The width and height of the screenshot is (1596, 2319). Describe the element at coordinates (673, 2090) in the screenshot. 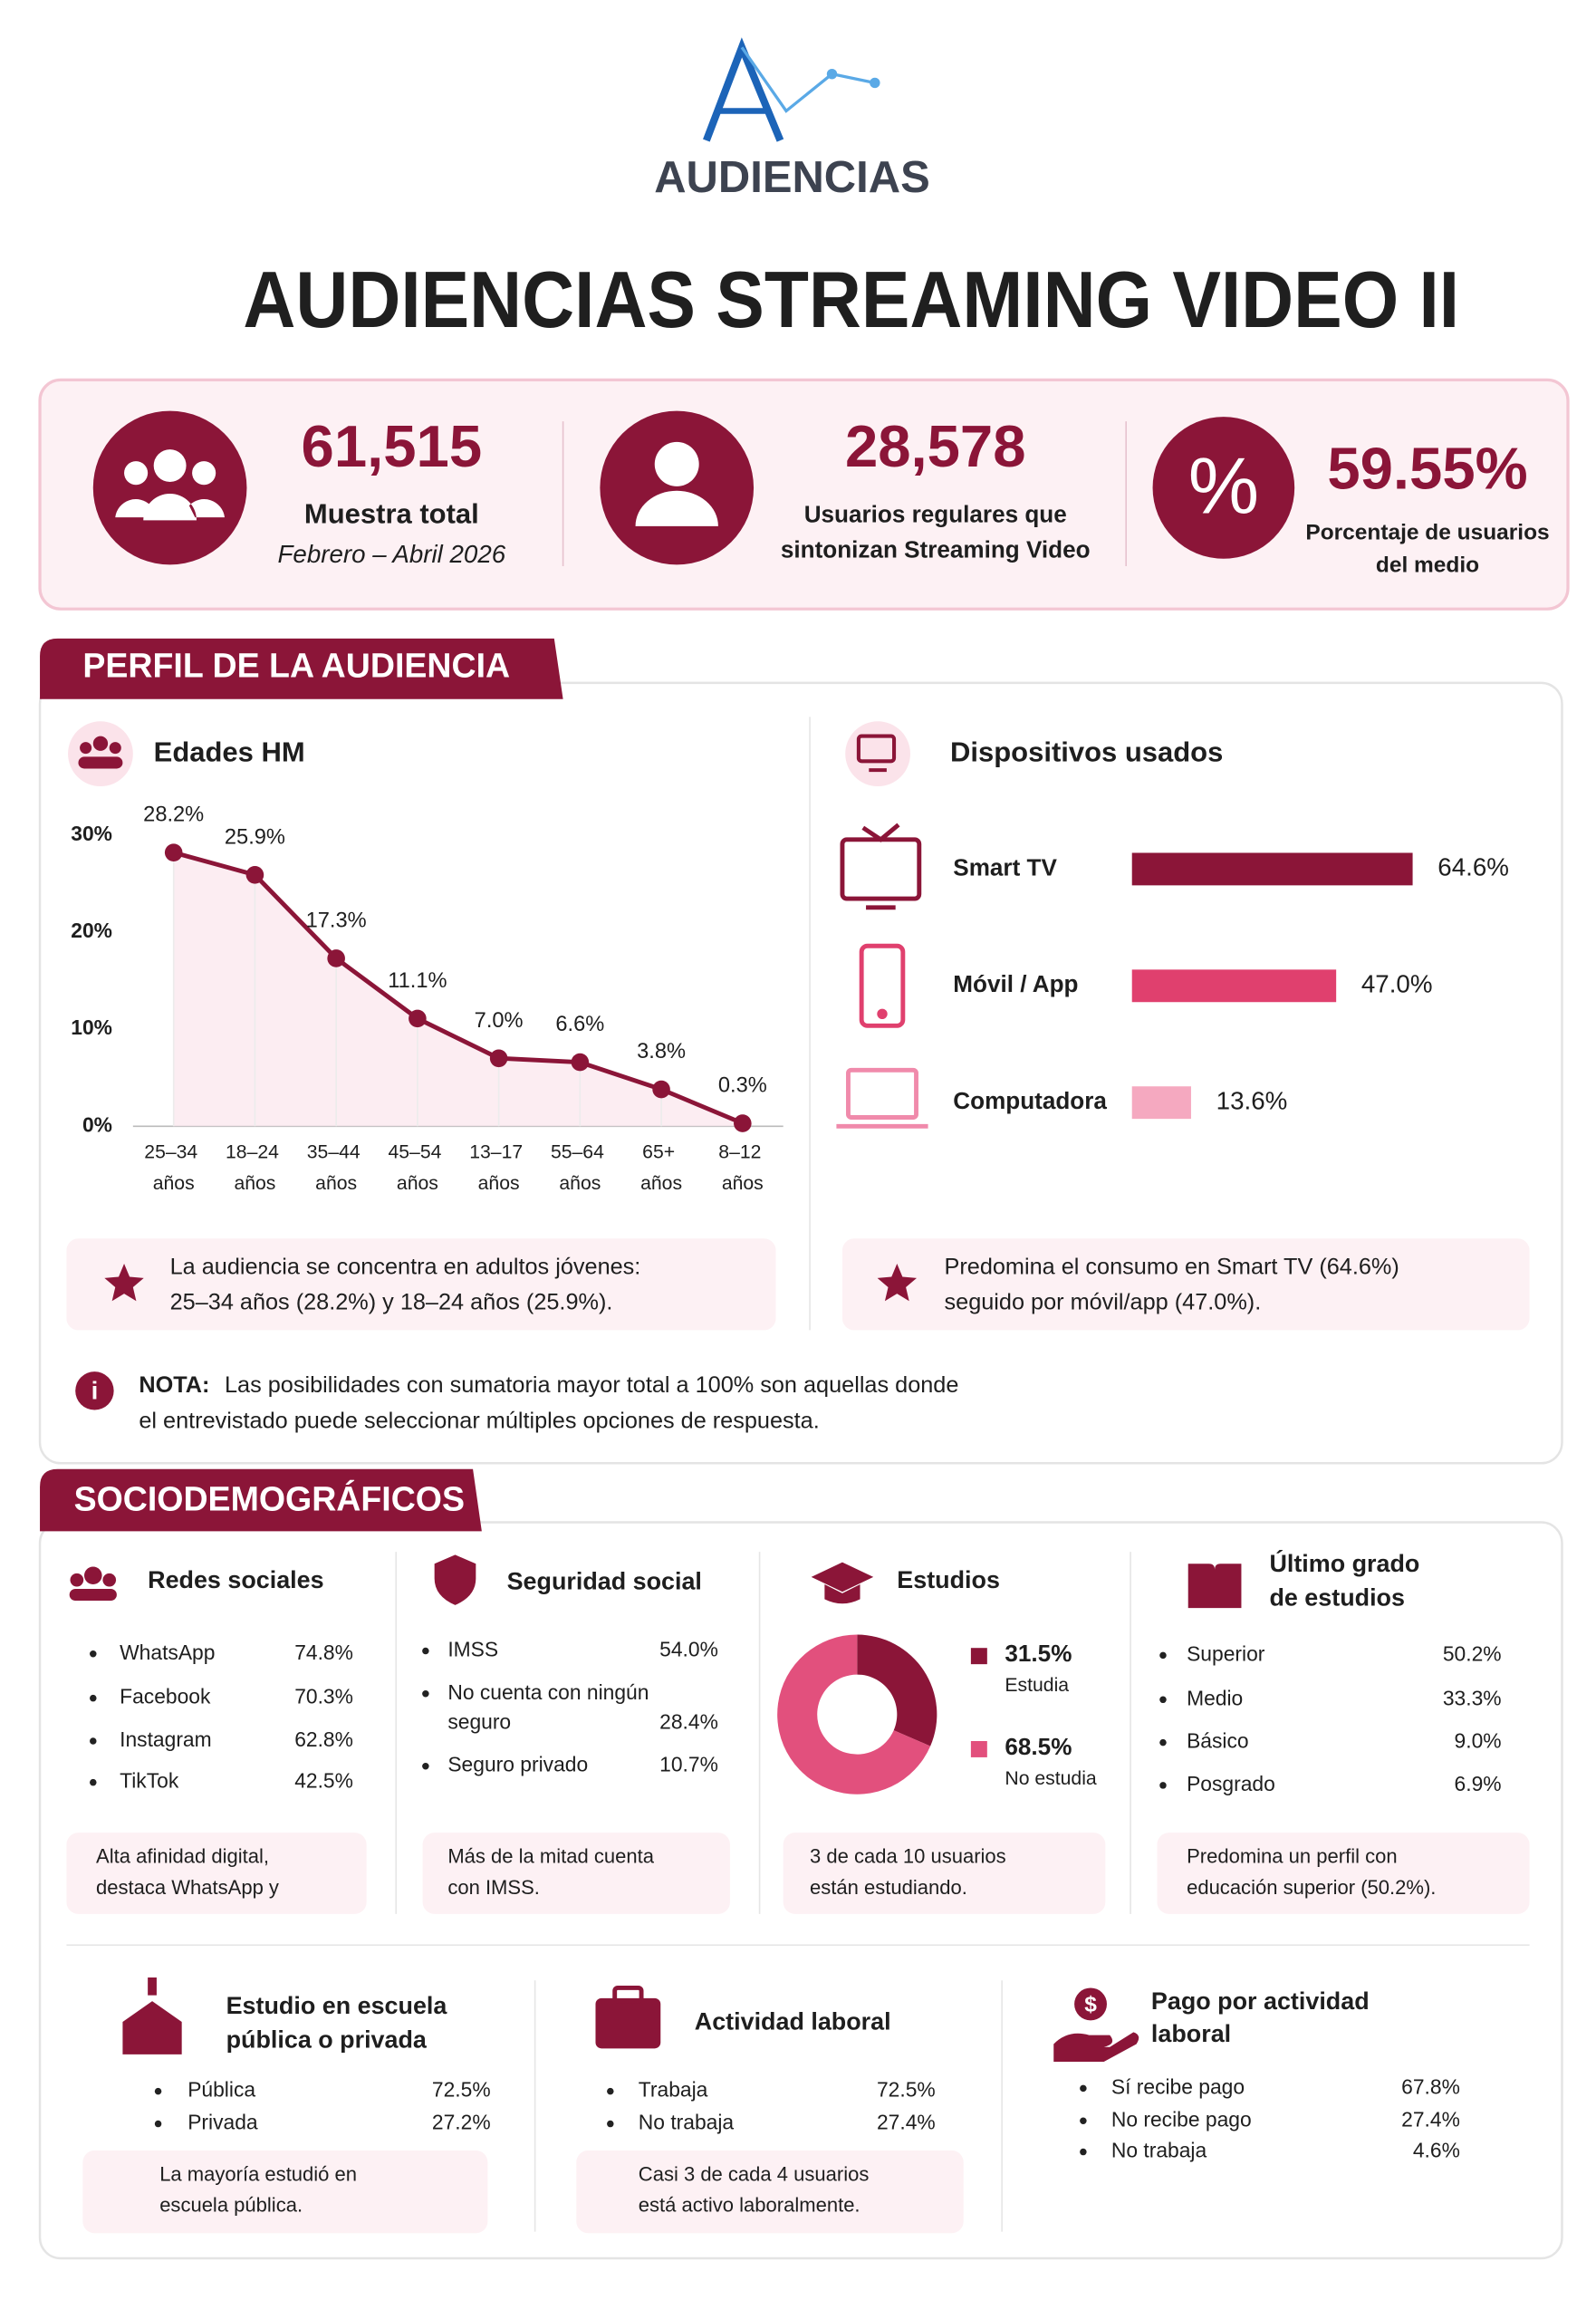

I see `item-label: Trabaja` at that location.